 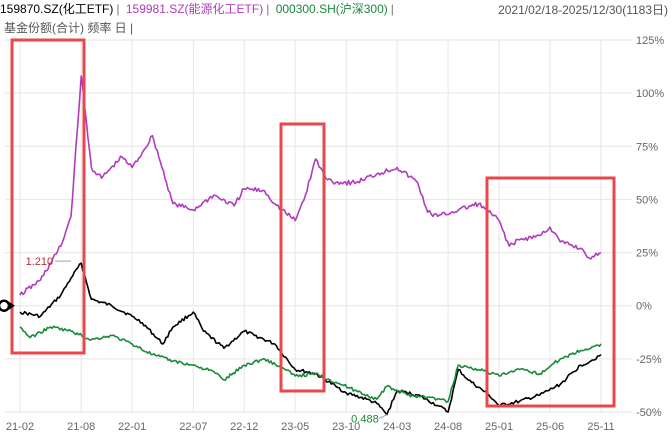 What do you see at coordinates (12, 305) in the screenshot?
I see `cursor-arrow-icon` at bounding box center [12, 305].